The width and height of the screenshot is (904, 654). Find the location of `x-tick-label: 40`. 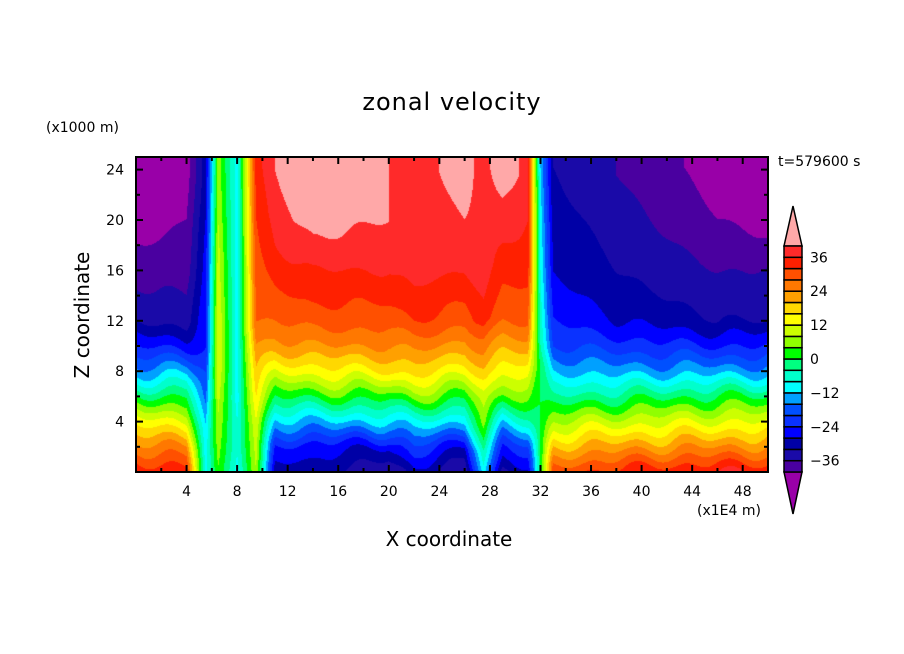

x-tick-label: 40 is located at coordinates (642, 492).